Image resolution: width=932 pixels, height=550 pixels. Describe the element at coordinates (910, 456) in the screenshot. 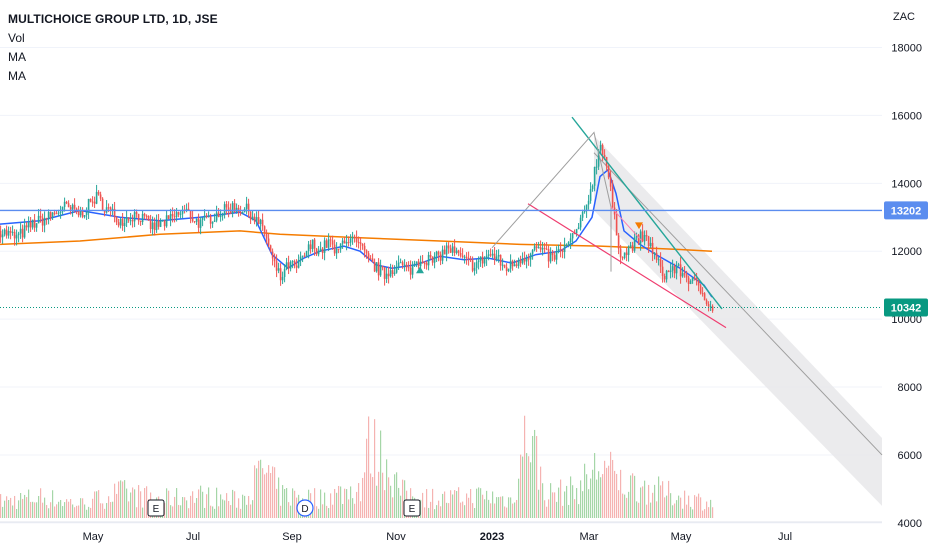

I see `price-tick-label: 6000` at that location.